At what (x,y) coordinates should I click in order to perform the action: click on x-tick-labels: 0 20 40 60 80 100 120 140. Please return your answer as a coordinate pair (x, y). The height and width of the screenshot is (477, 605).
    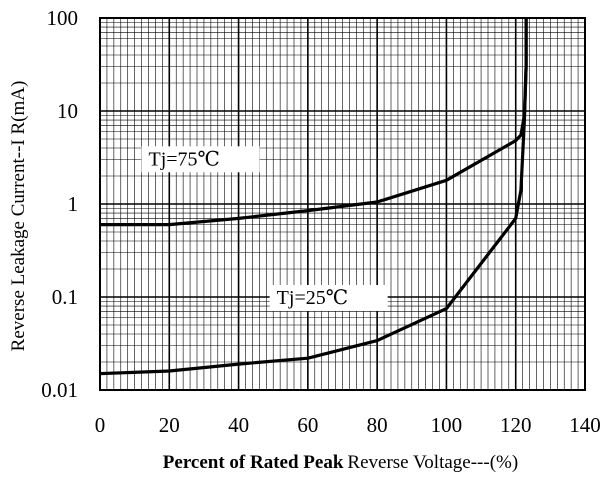
    Looking at the image, I should click on (348, 425).